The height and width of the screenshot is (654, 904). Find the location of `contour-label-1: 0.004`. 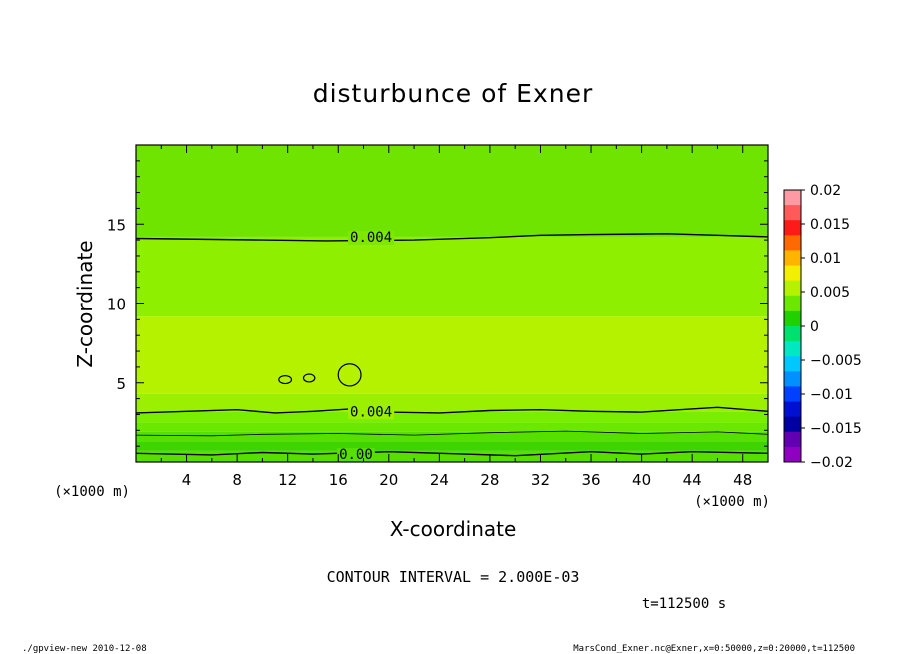

contour-label-1: 0.004 is located at coordinates (371, 412).